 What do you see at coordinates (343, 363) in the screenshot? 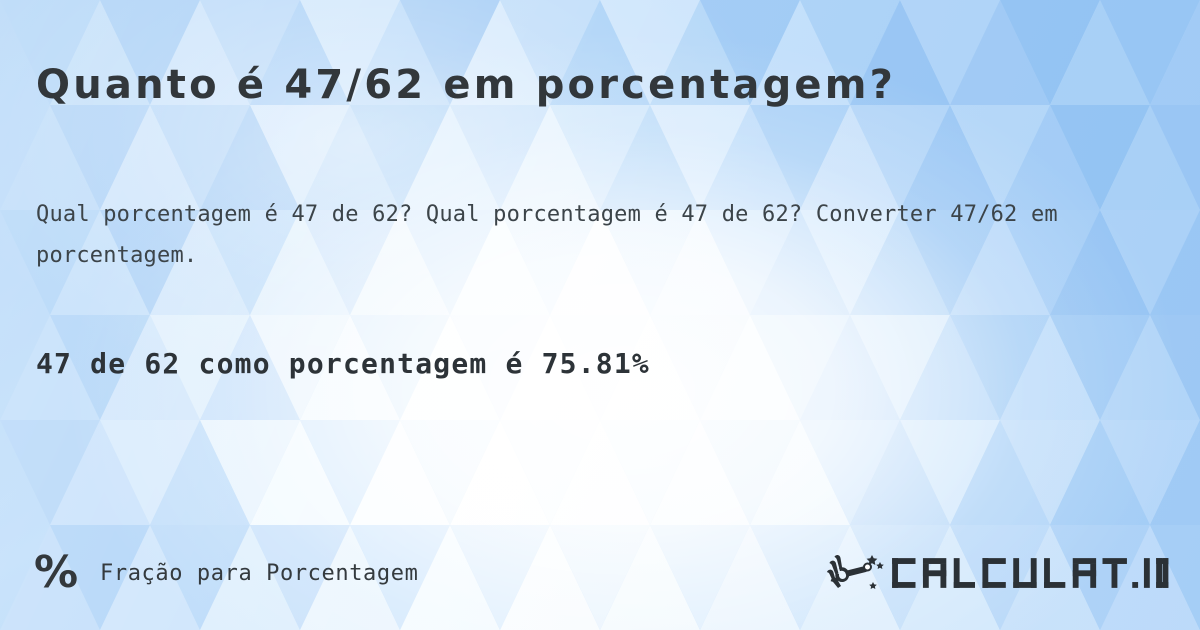
I see `result-text: 47 de 62 como porcentagem é 75.81%` at bounding box center [343, 363].